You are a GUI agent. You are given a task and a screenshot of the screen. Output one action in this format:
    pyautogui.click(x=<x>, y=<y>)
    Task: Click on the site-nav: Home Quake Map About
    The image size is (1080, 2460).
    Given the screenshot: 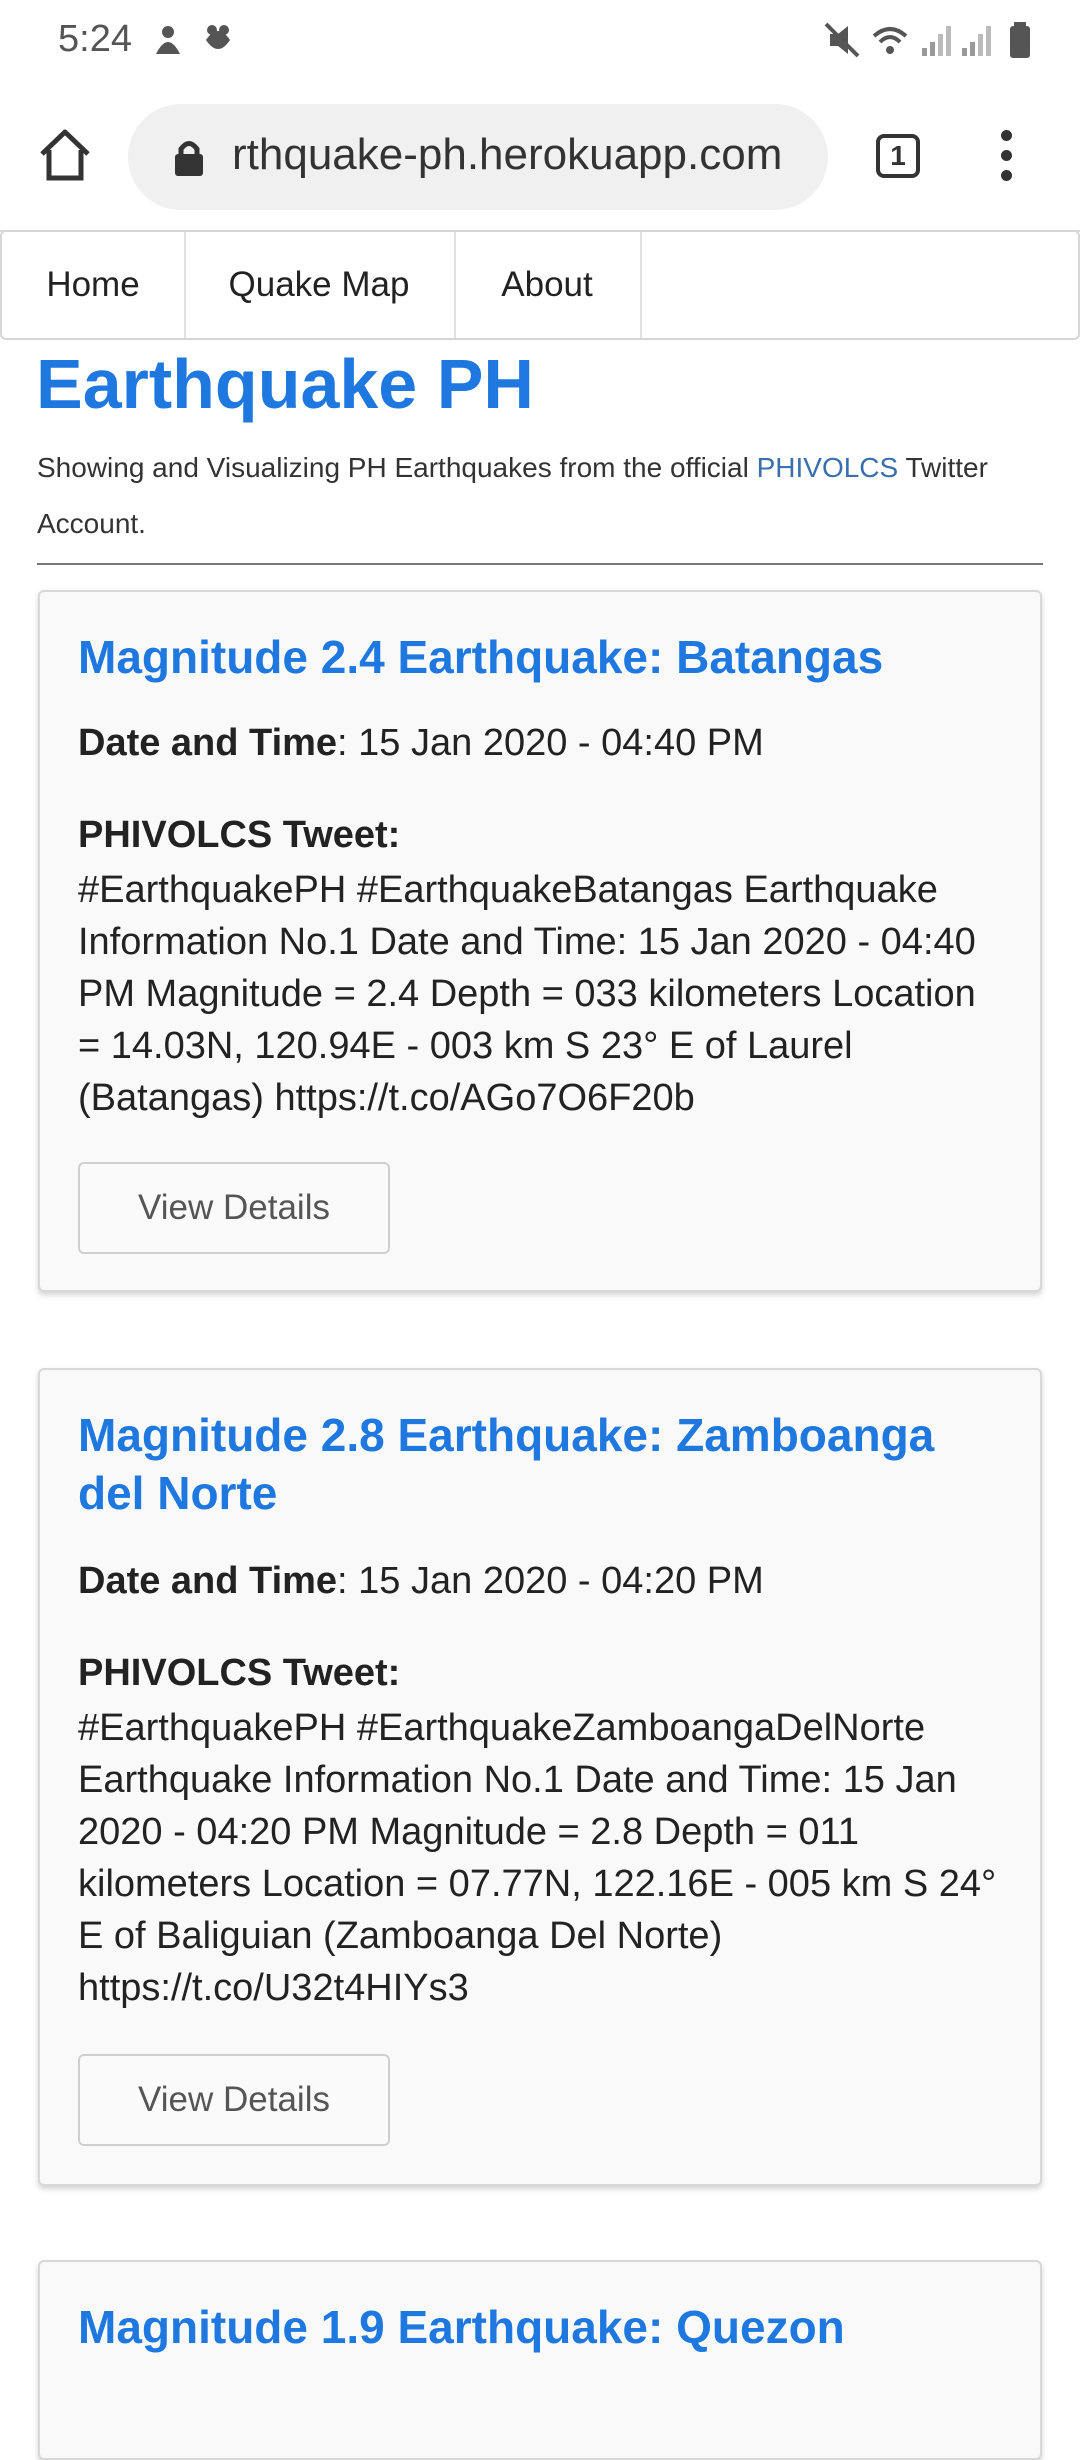 What is the action you would take?
    pyautogui.click(x=540, y=285)
    